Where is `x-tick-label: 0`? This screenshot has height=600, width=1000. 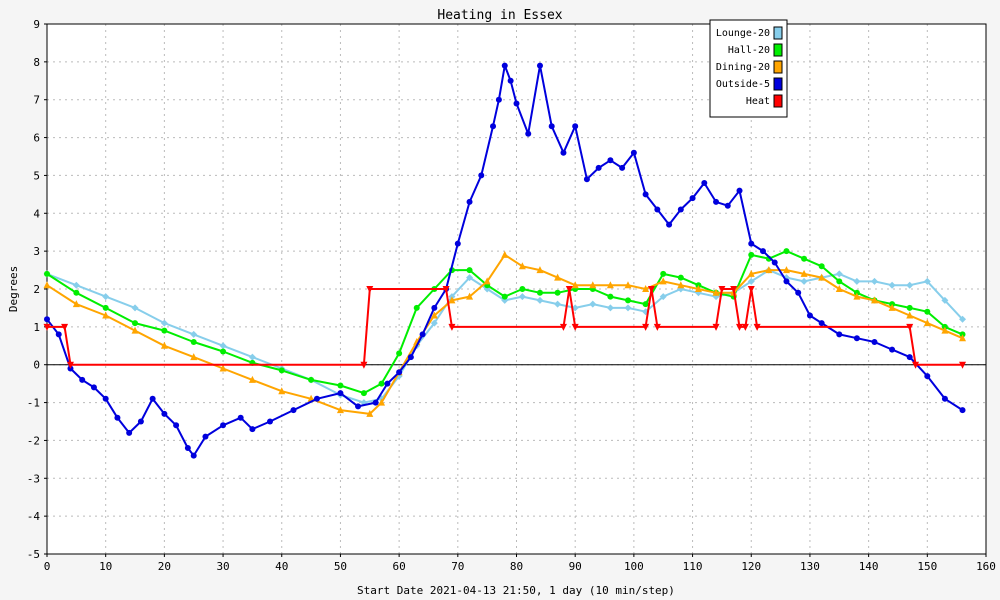 x-tick-label: 0 is located at coordinates (47, 566).